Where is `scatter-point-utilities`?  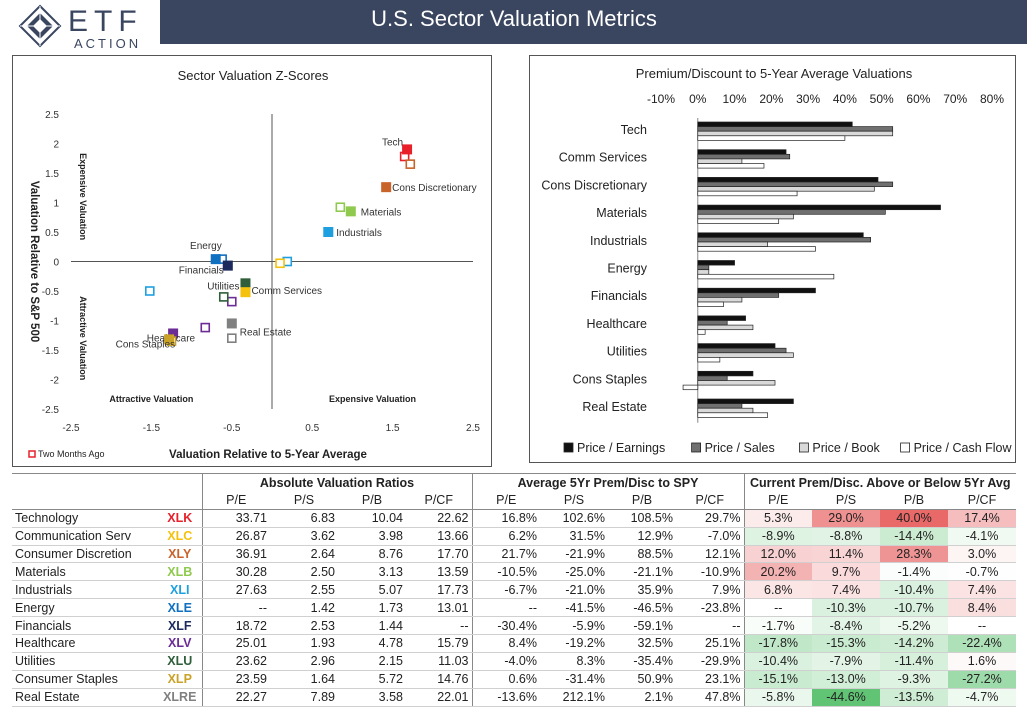
scatter-point-utilities is located at coordinates (245, 283).